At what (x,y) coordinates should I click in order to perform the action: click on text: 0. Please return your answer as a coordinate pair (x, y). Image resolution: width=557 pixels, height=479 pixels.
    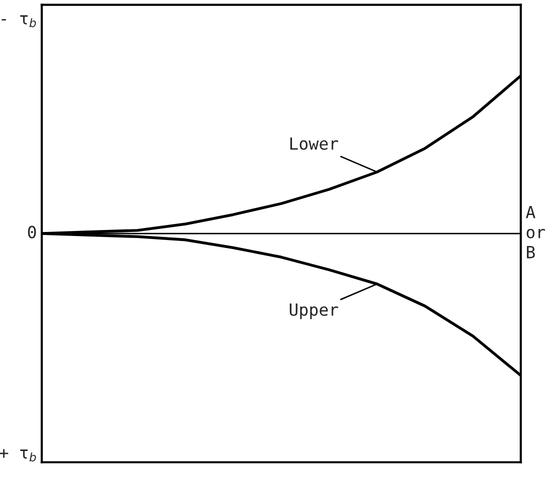
    Looking at the image, I should click on (32, 232).